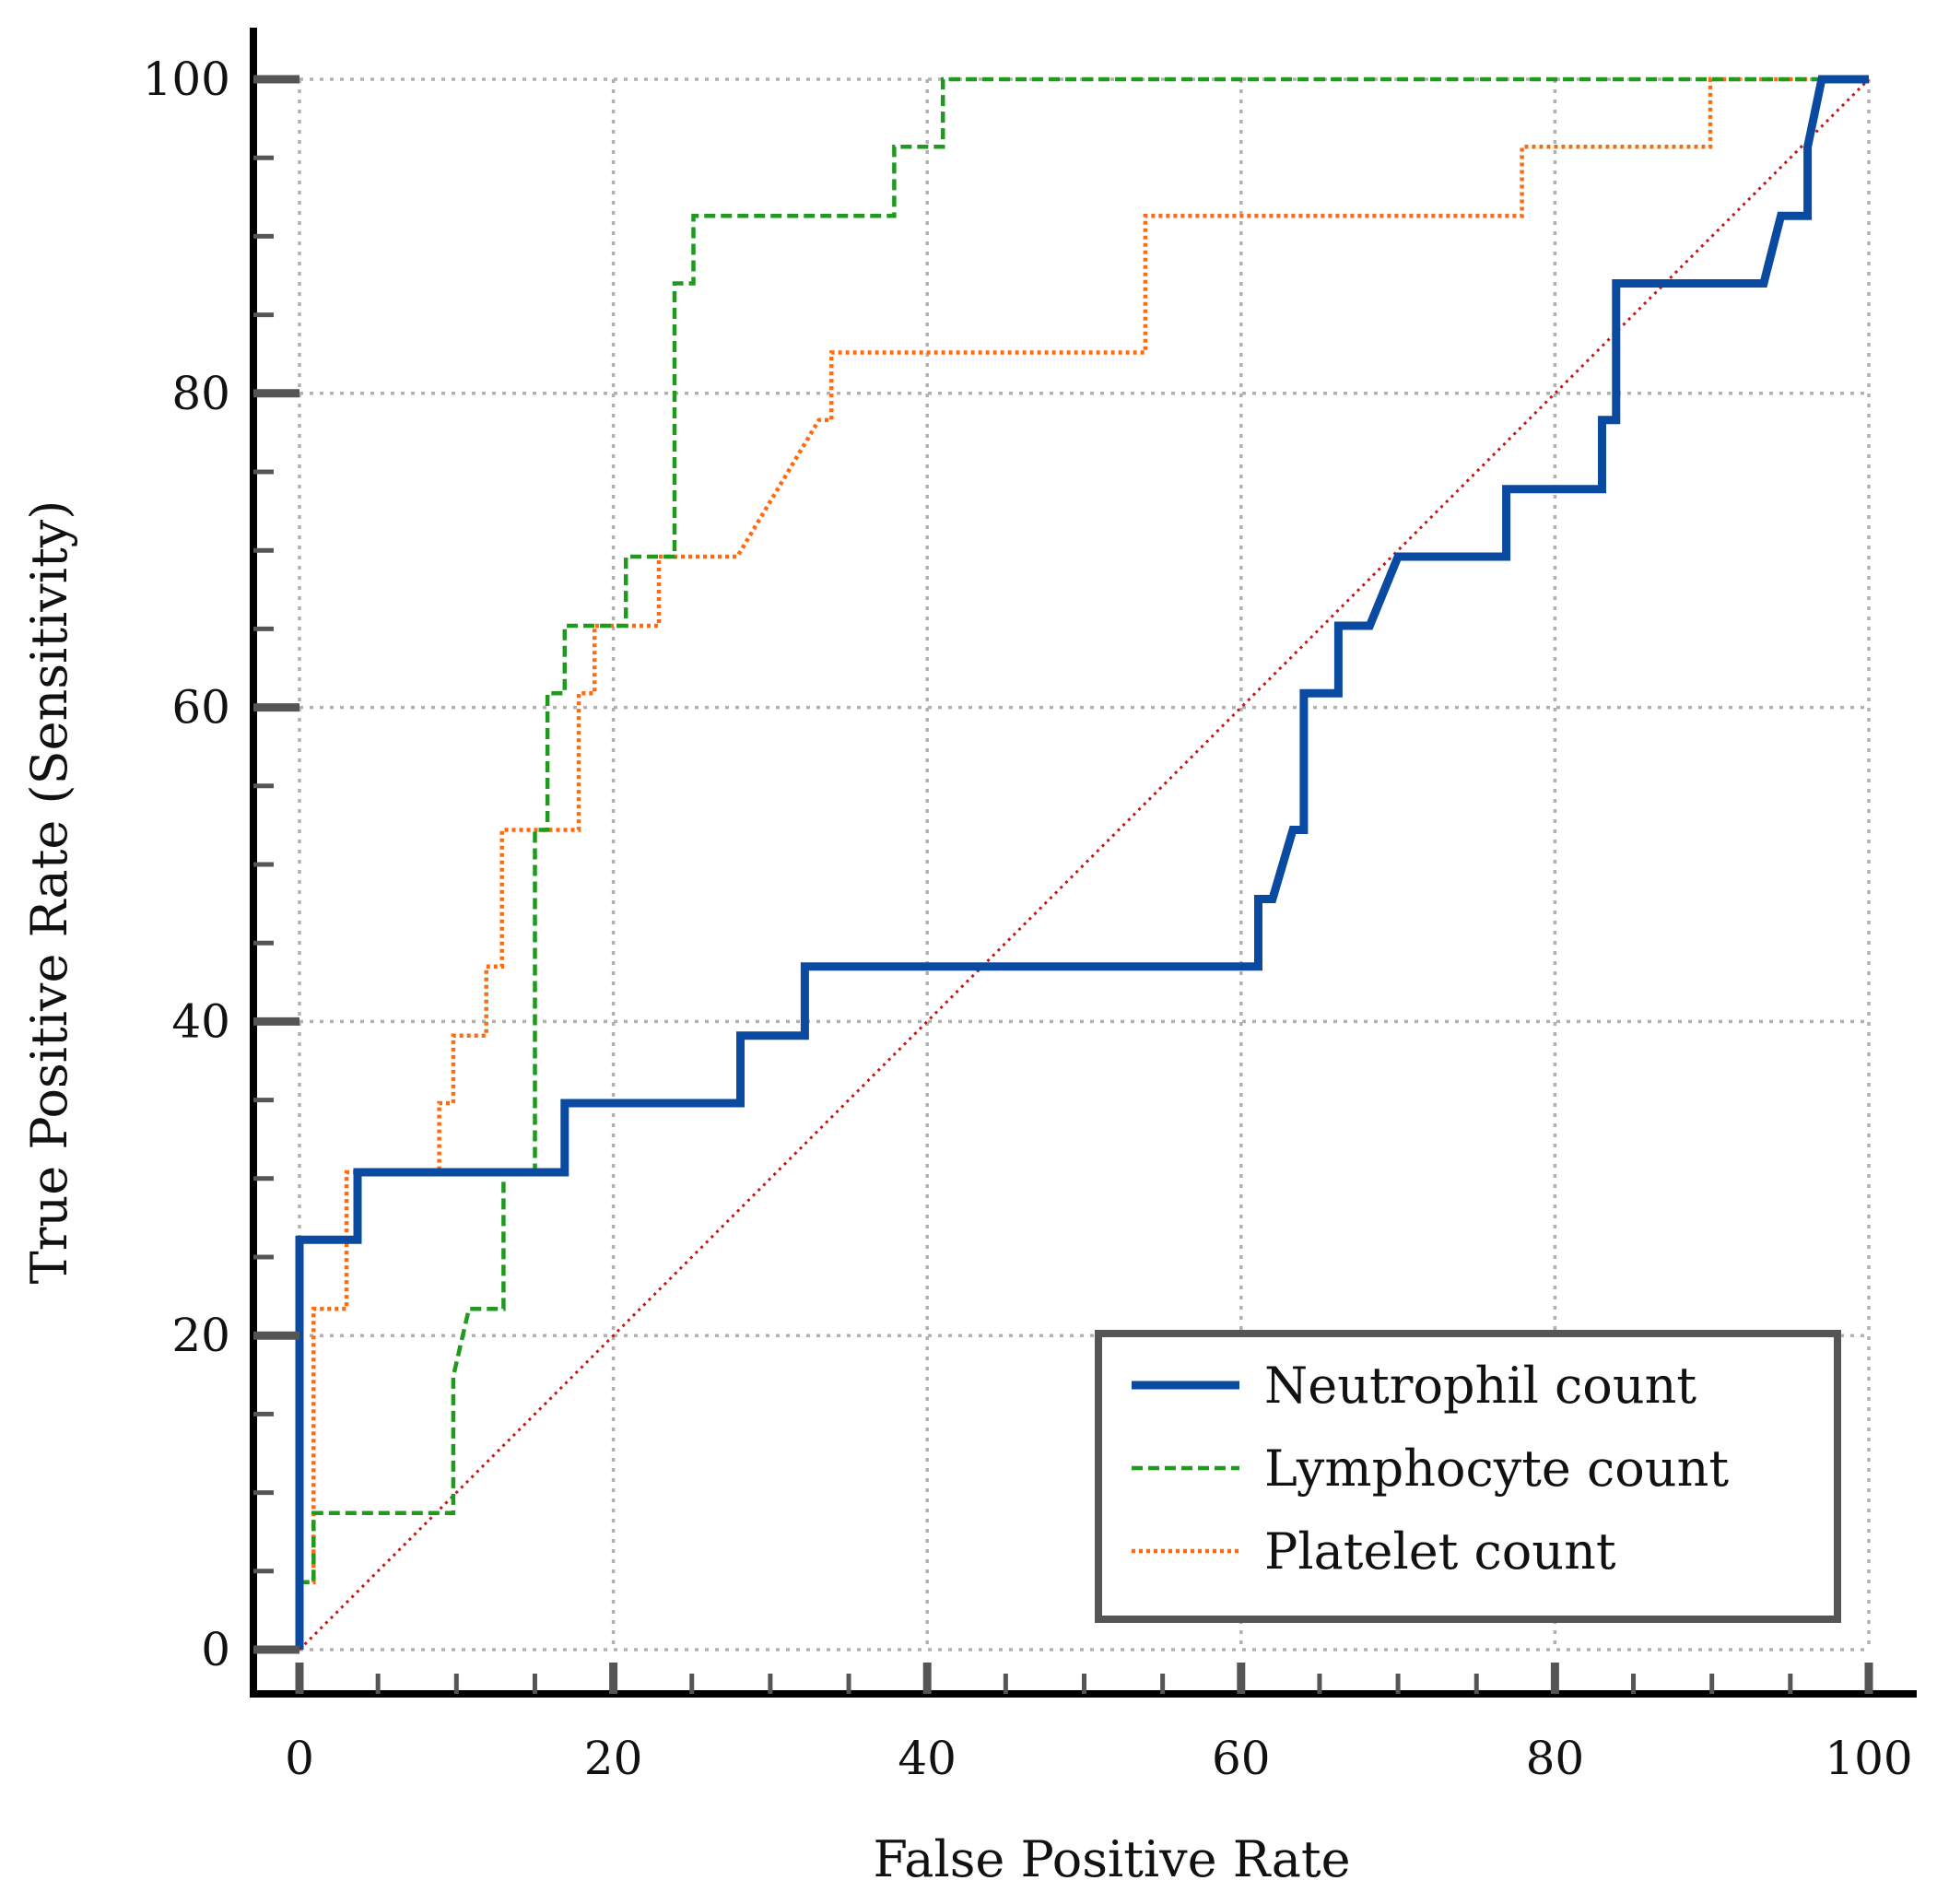  What do you see at coordinates (1440, 1551) in the screenshot?
I see `legend-label-platelet: Platelet count` at bounding box center [1440, 1551].